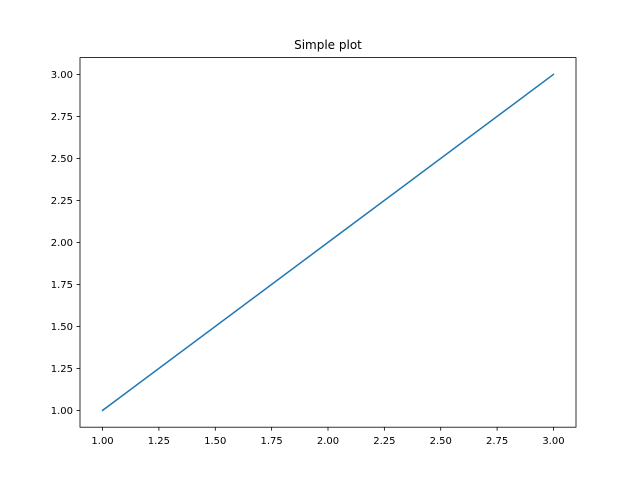  What do you see at coordinates (159, 441) in the screenshot?
I see `x-tick-label: 1.25` at bounding box center [159, 441].